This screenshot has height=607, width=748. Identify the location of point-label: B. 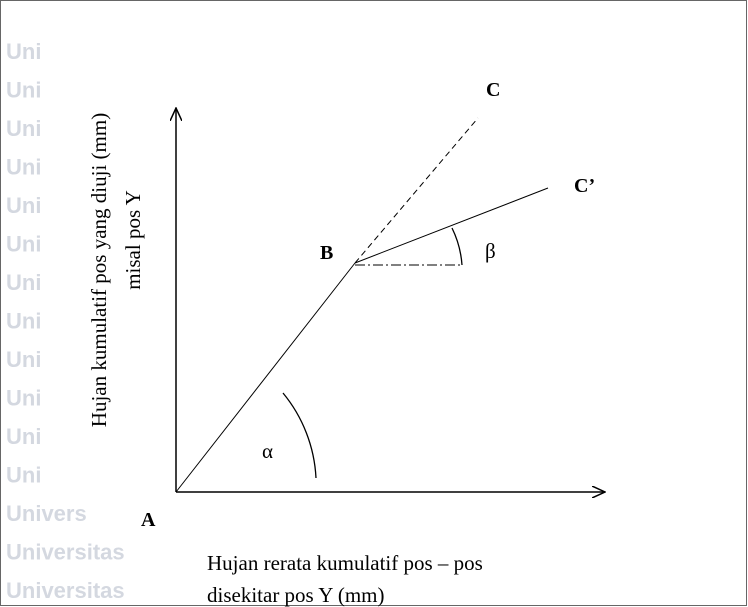
(326, 253).